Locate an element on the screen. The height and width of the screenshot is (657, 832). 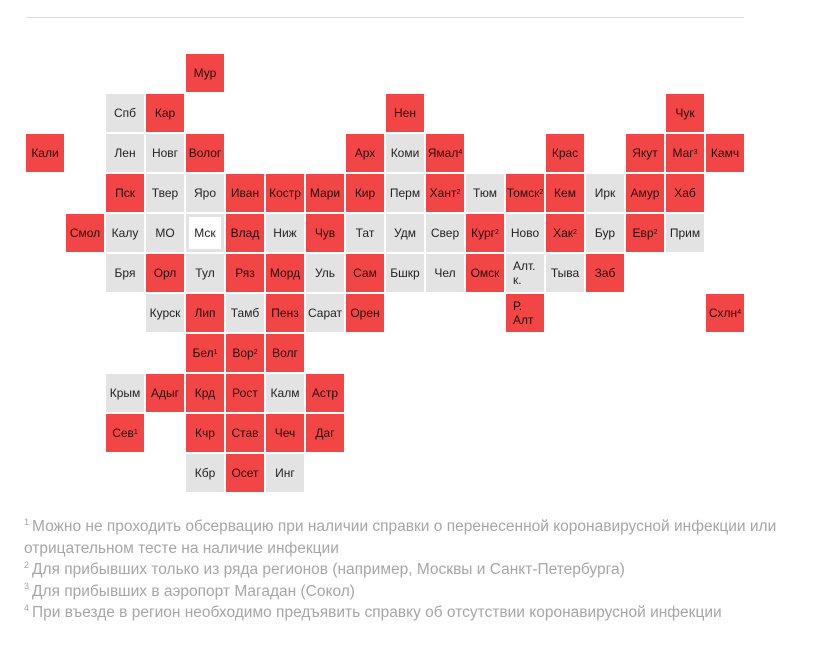
region-tile: Кем is located at coordinates (565, 193).